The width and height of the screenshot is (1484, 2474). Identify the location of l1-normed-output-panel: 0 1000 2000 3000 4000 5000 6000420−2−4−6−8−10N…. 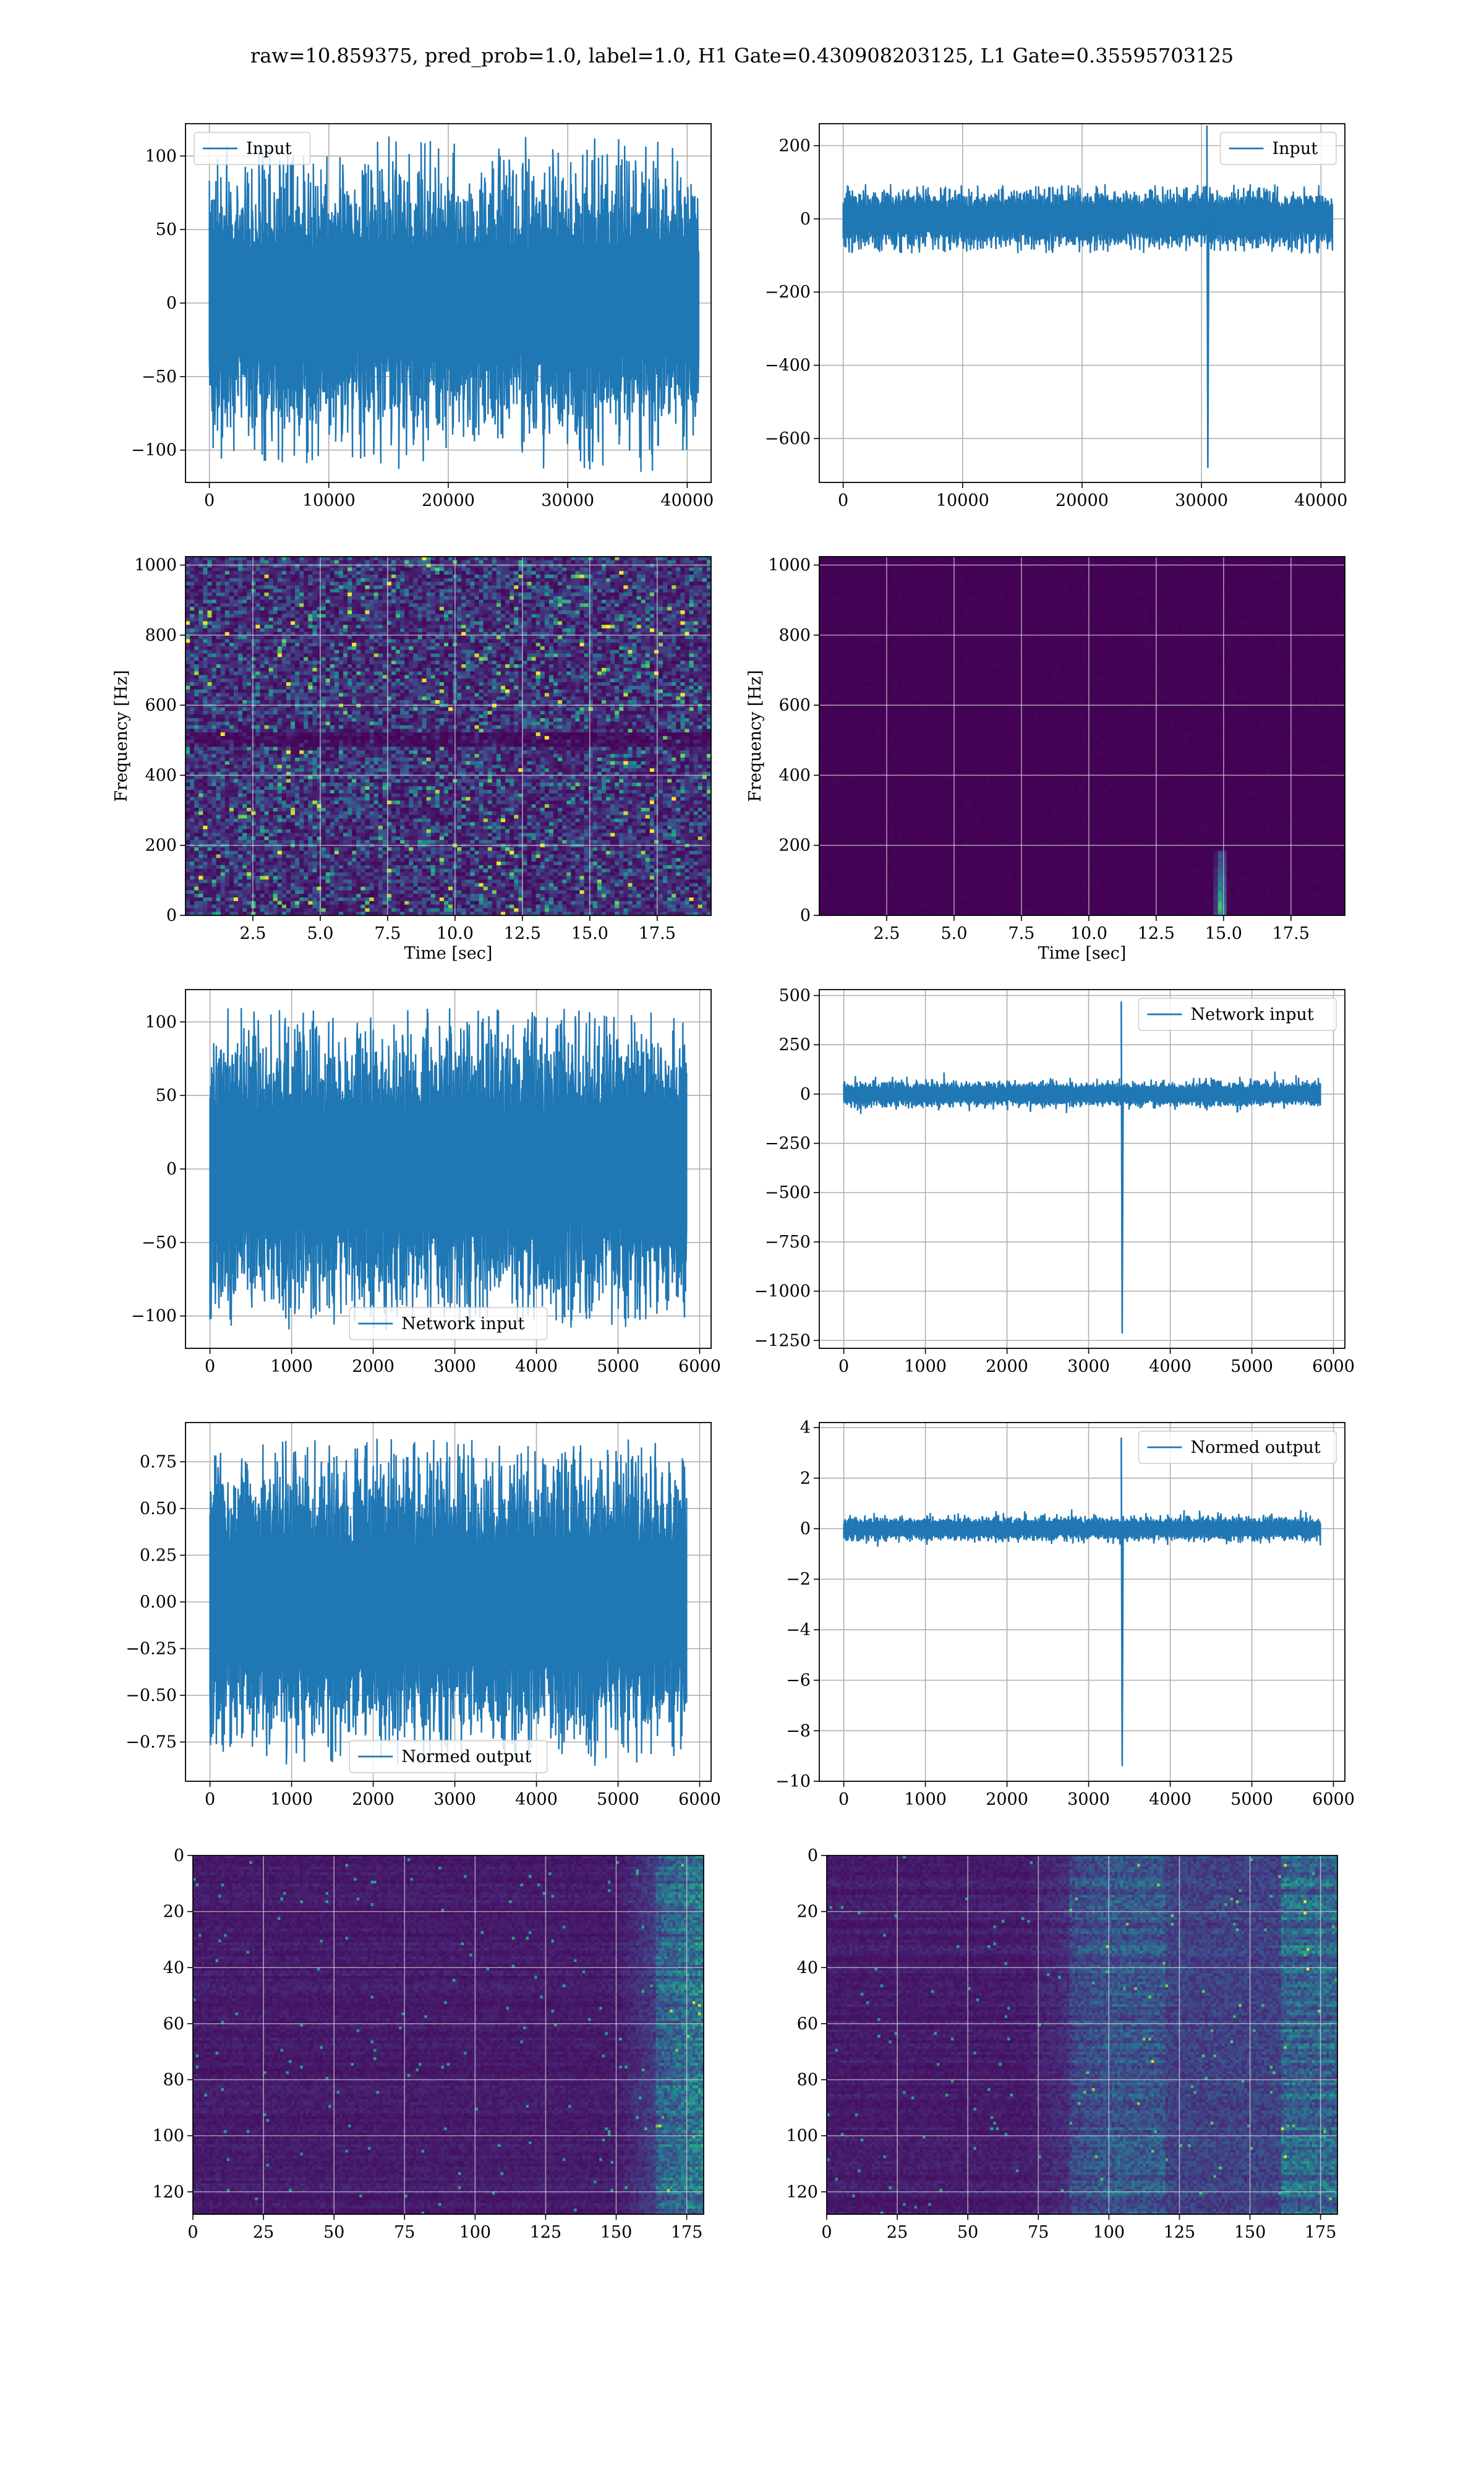
(1065, 1613).